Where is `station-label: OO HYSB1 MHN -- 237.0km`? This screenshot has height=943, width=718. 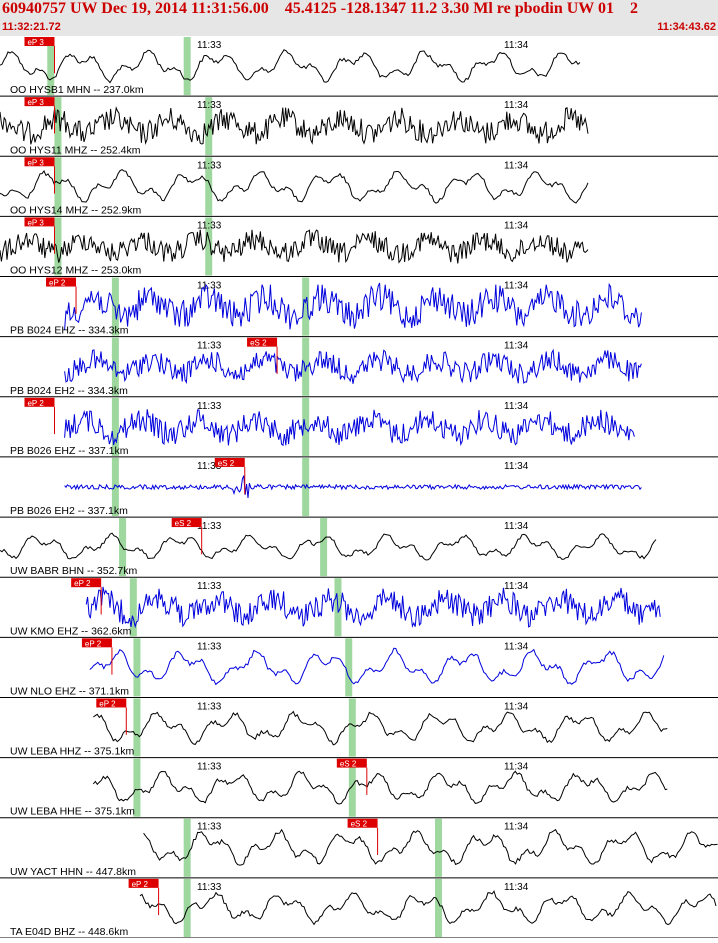 station-label: OO HYSB1 MHN -- 237.0km is located at coordinates (77, 90).